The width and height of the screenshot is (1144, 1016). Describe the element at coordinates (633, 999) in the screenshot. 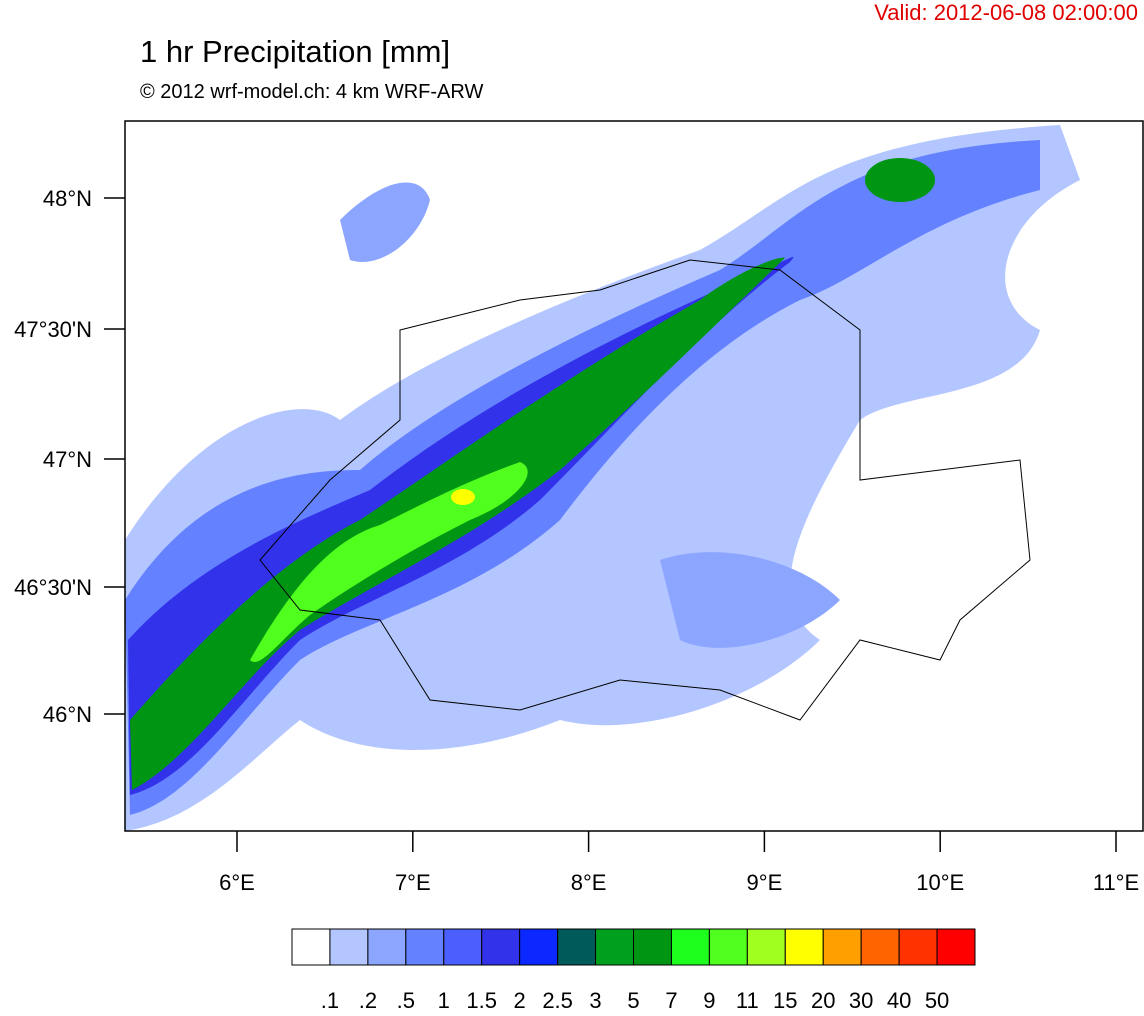

I see `colorbar-label: 5` at that location.